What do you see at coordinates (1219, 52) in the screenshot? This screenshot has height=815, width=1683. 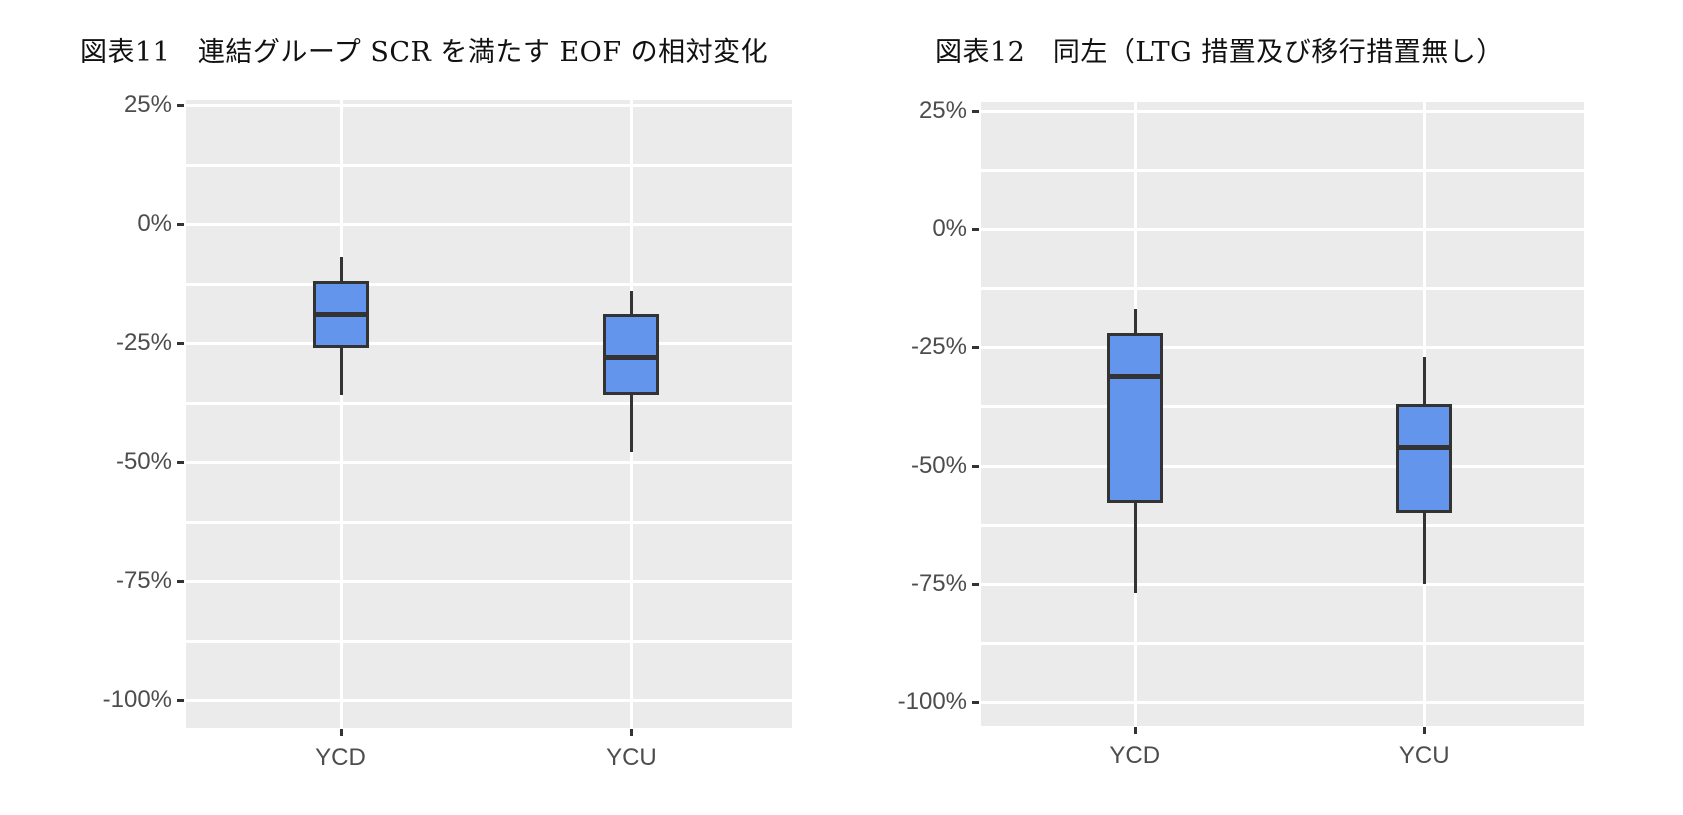 I see `figure-12-title: 図表12 同左（LTG 措置及び移行措置無し）` at bounding box center [1219, 52].